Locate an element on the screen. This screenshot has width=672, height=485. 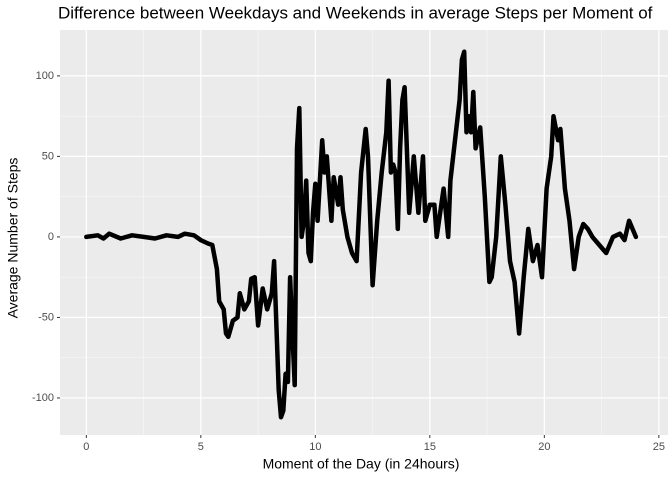
x-axis-label: Moment of the Day (in 24hours) is located at coordinates (361, 464).